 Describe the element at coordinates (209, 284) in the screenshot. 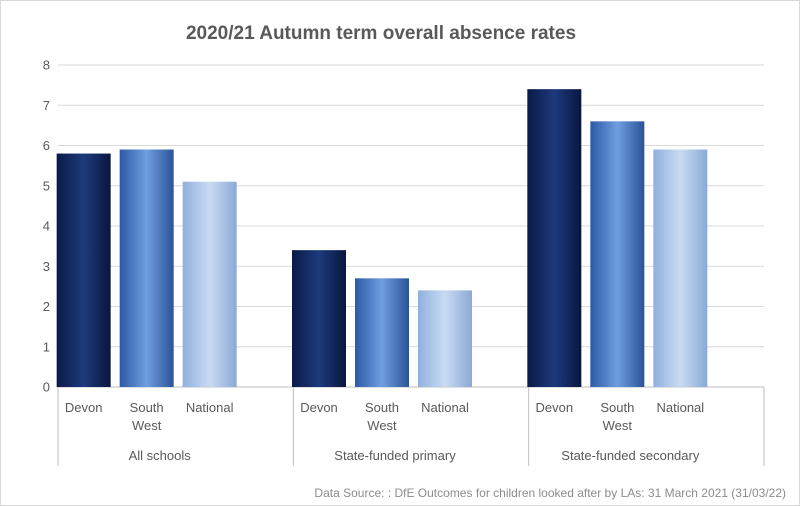

I see `bar-all-schools-national` at that location.